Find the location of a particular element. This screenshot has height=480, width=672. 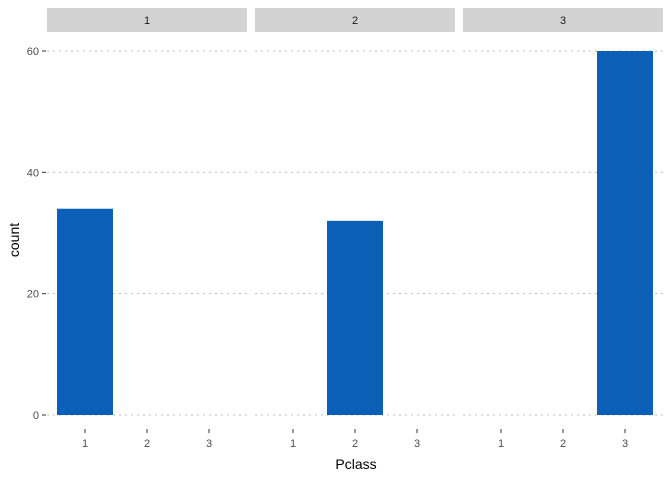

facet-strip-label: 3 is located at coordinates (563, 21).